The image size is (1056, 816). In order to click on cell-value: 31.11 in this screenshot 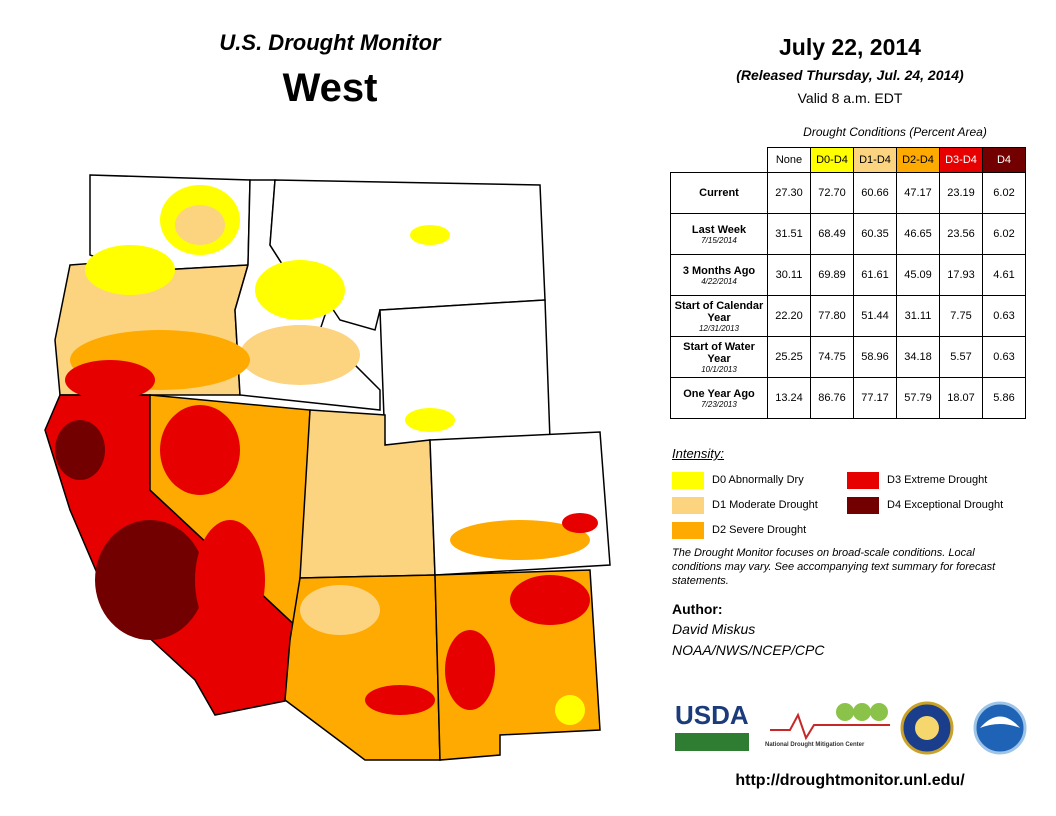, I will do `click(918, 316)`.